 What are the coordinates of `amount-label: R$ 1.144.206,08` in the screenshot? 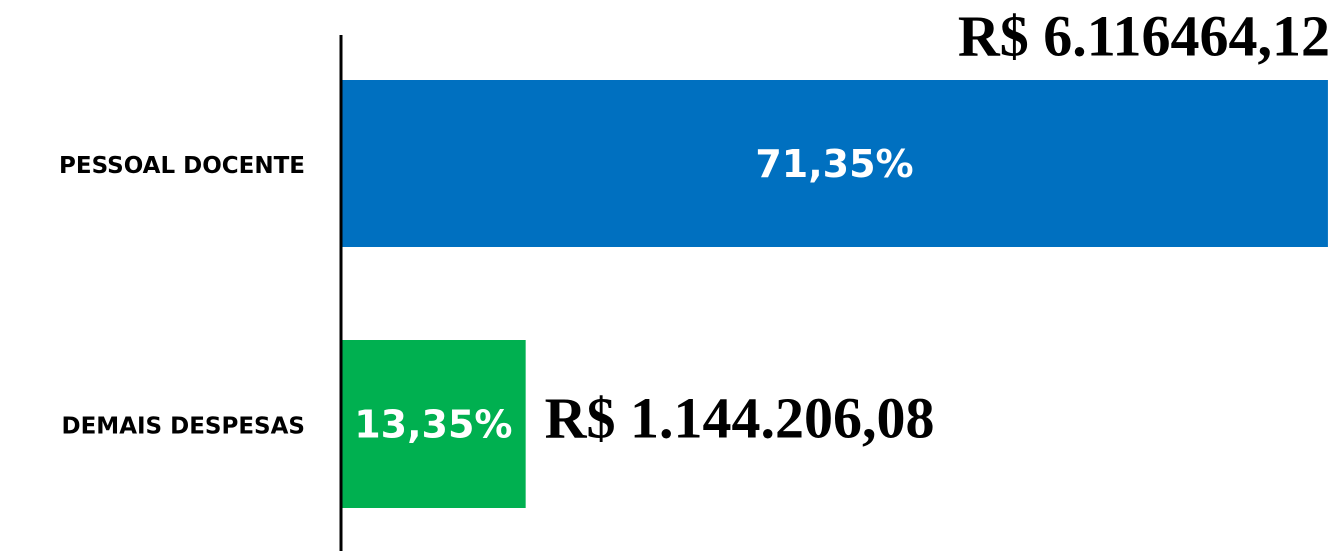 It's located at (740, 417).